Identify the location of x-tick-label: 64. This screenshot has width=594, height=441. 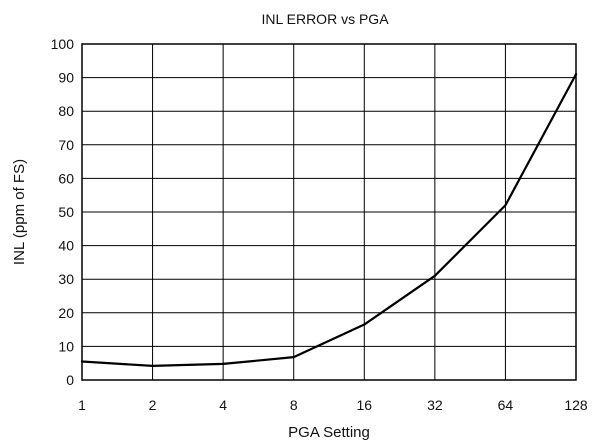
(506, 405).